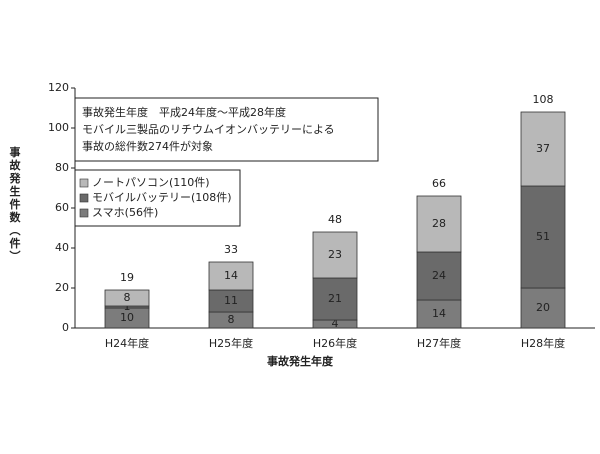  I want to click on x-tick-label: H28年度, so click(543, 343).